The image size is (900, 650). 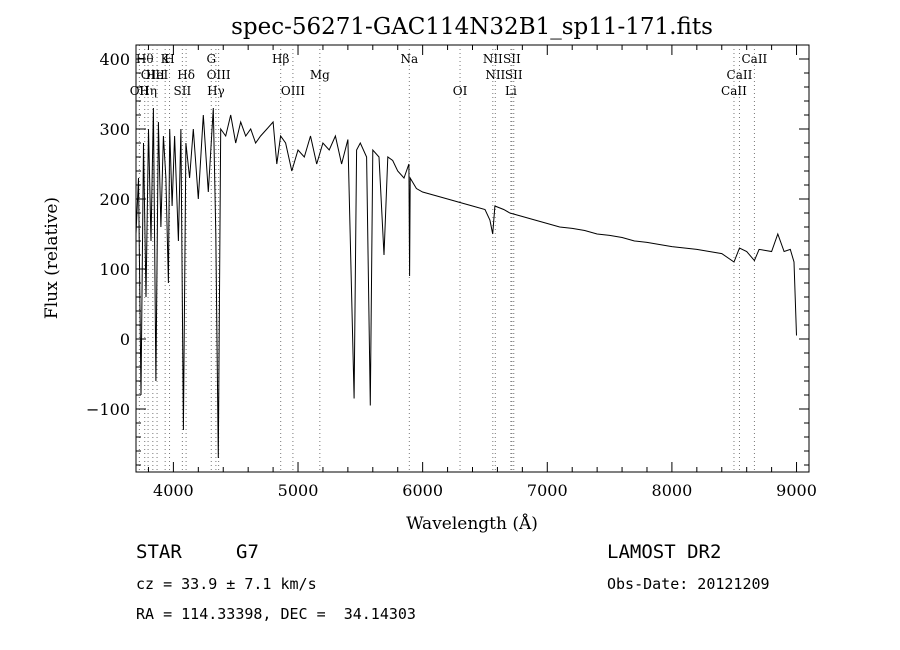 What do you see at coordinates (247, 552) in the screenshot?
I see `object-subclass: G7` at bounding box center [247, 552].